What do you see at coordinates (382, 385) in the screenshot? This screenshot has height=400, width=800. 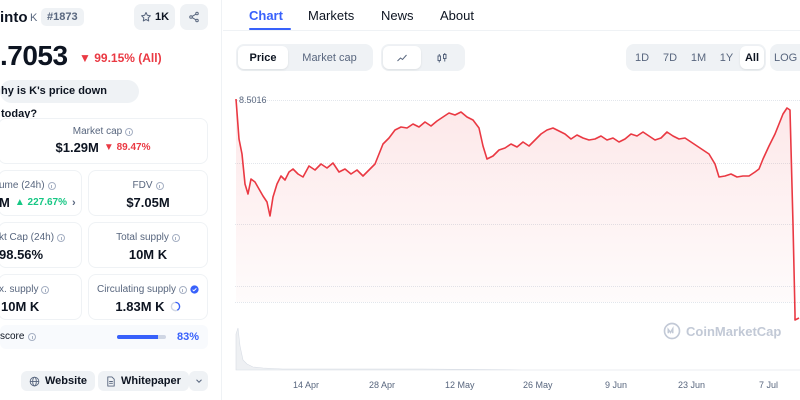 I see `x-tick: 28 Apr` at bounding box center [382, 385].